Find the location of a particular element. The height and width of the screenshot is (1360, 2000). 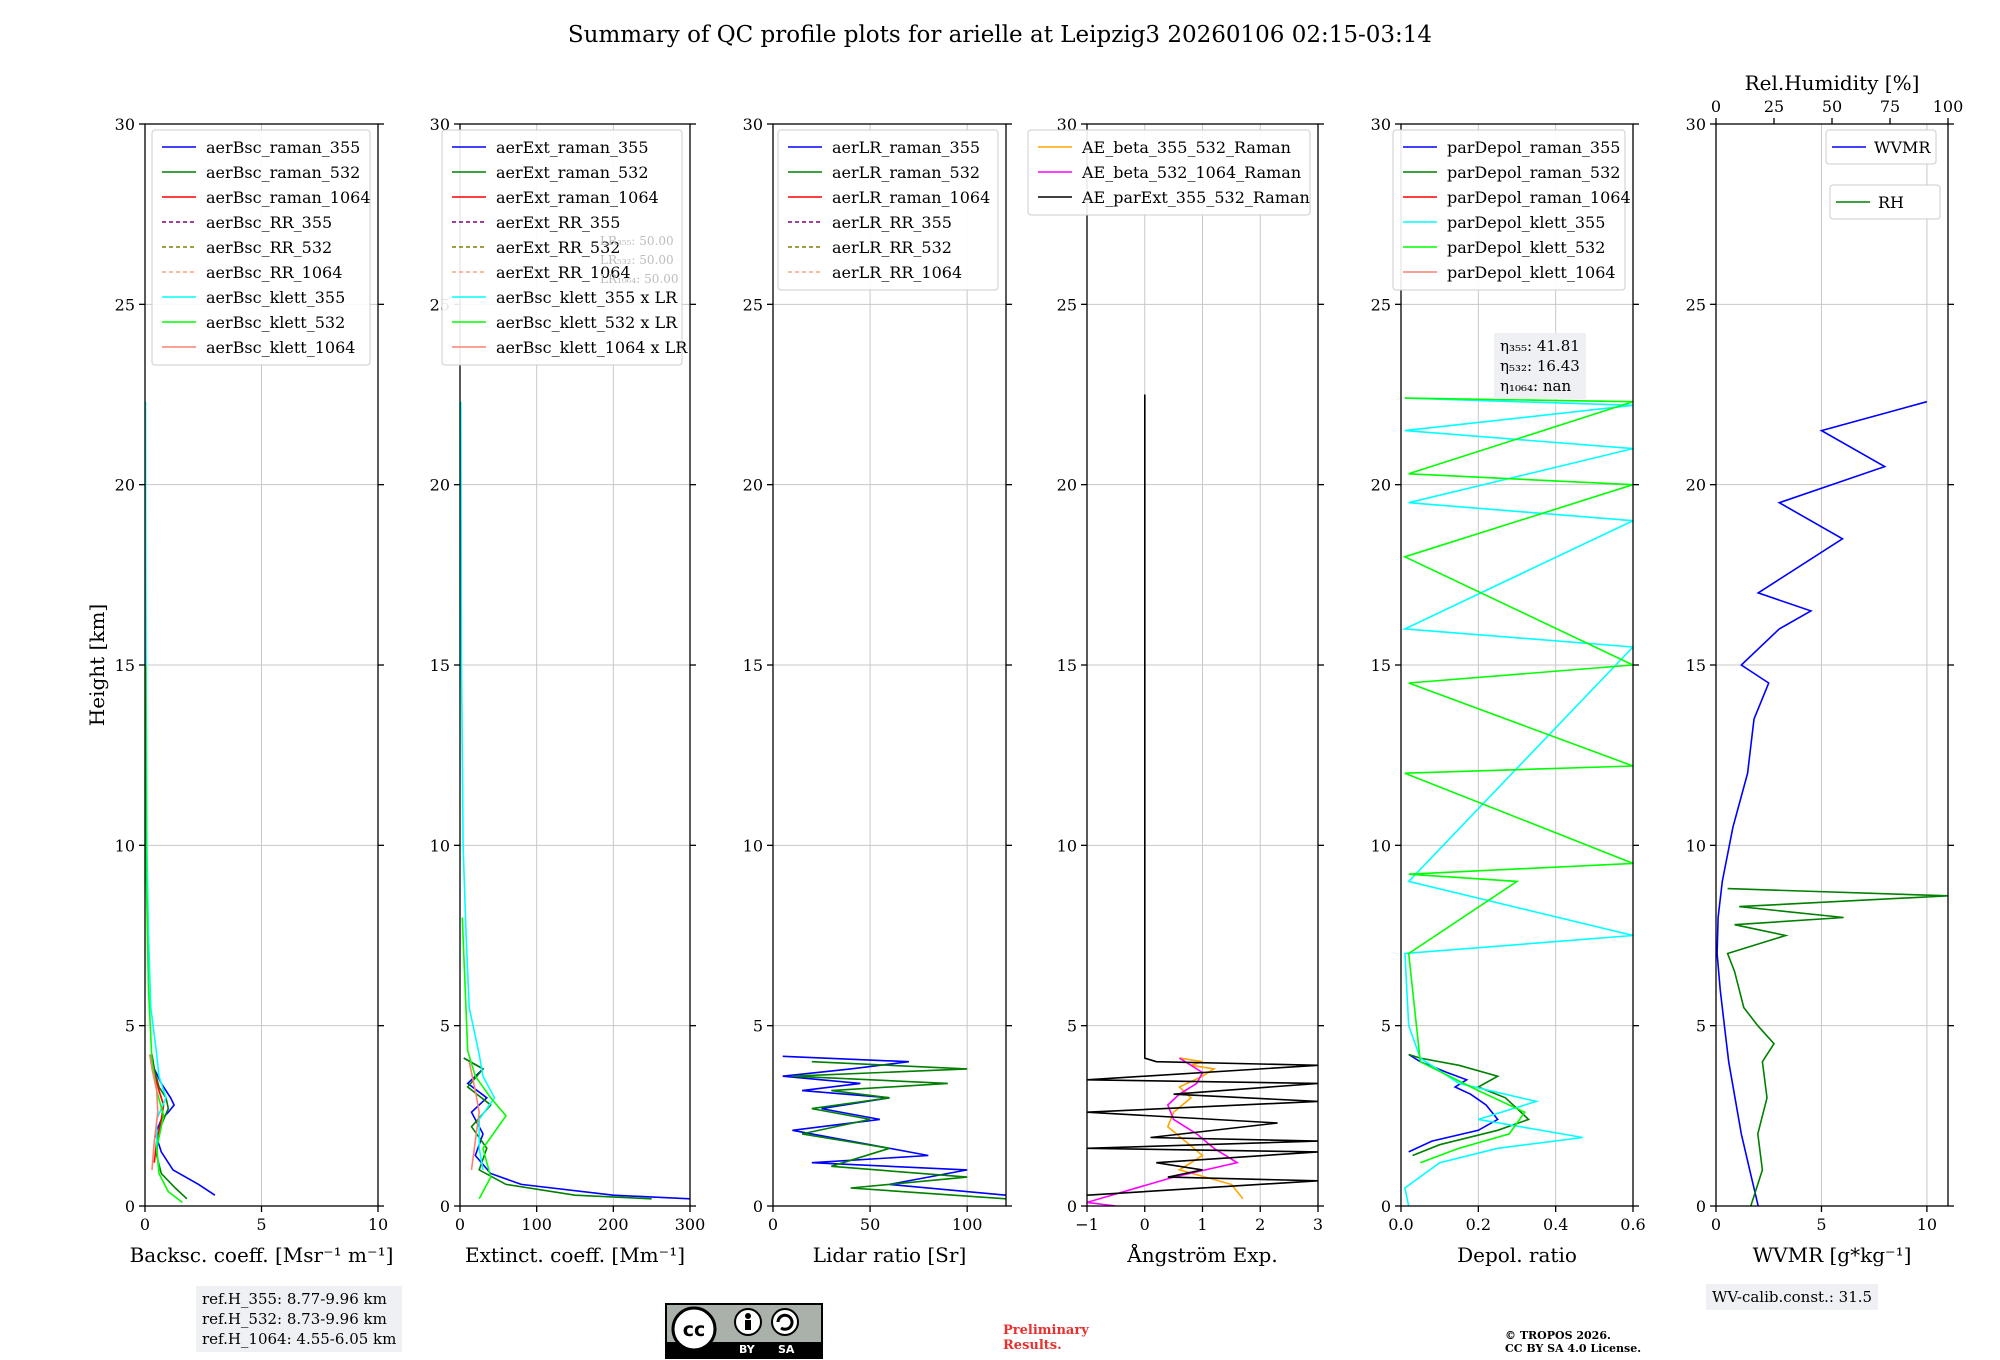

top-axis-label: Rel.Humidity [%] is located at coordinates (1832, 83).